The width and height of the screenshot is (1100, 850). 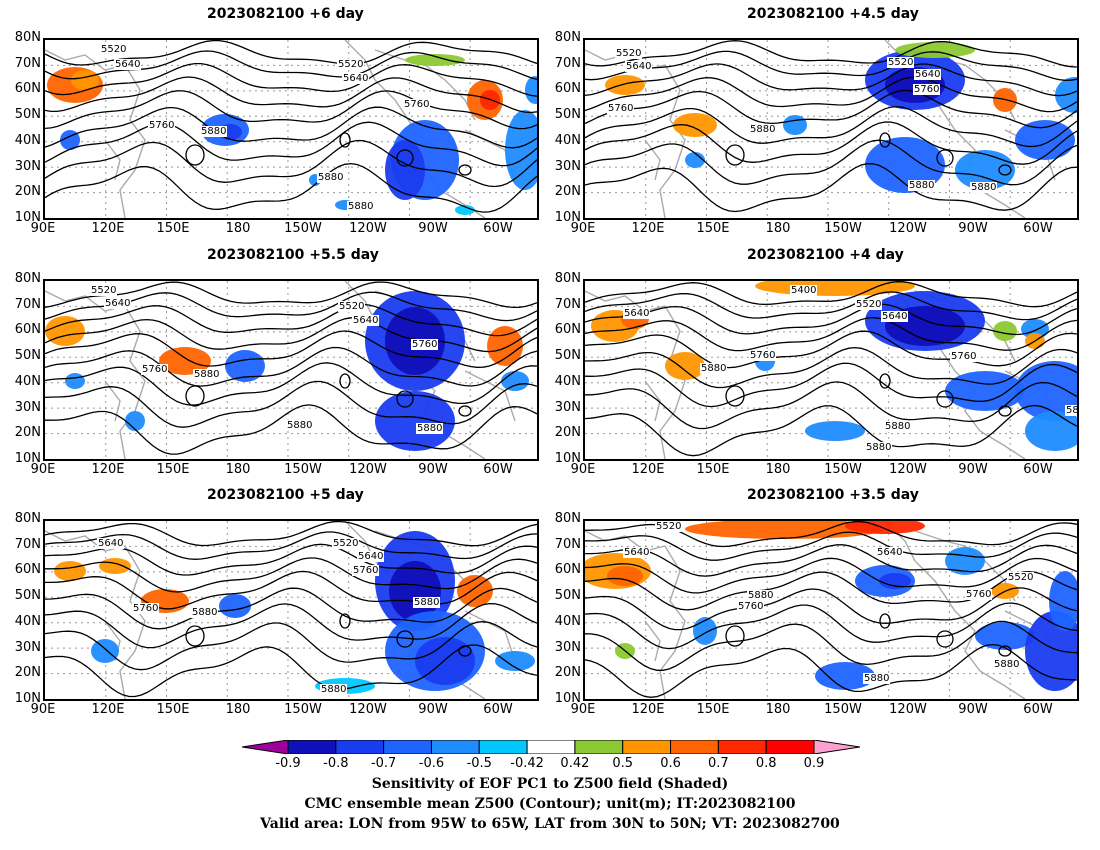 What do you see at coordinates (825, 255) in the screenshot?
I see `panel-title: 2023082100 +4 day` at bounding box center [825, 255].